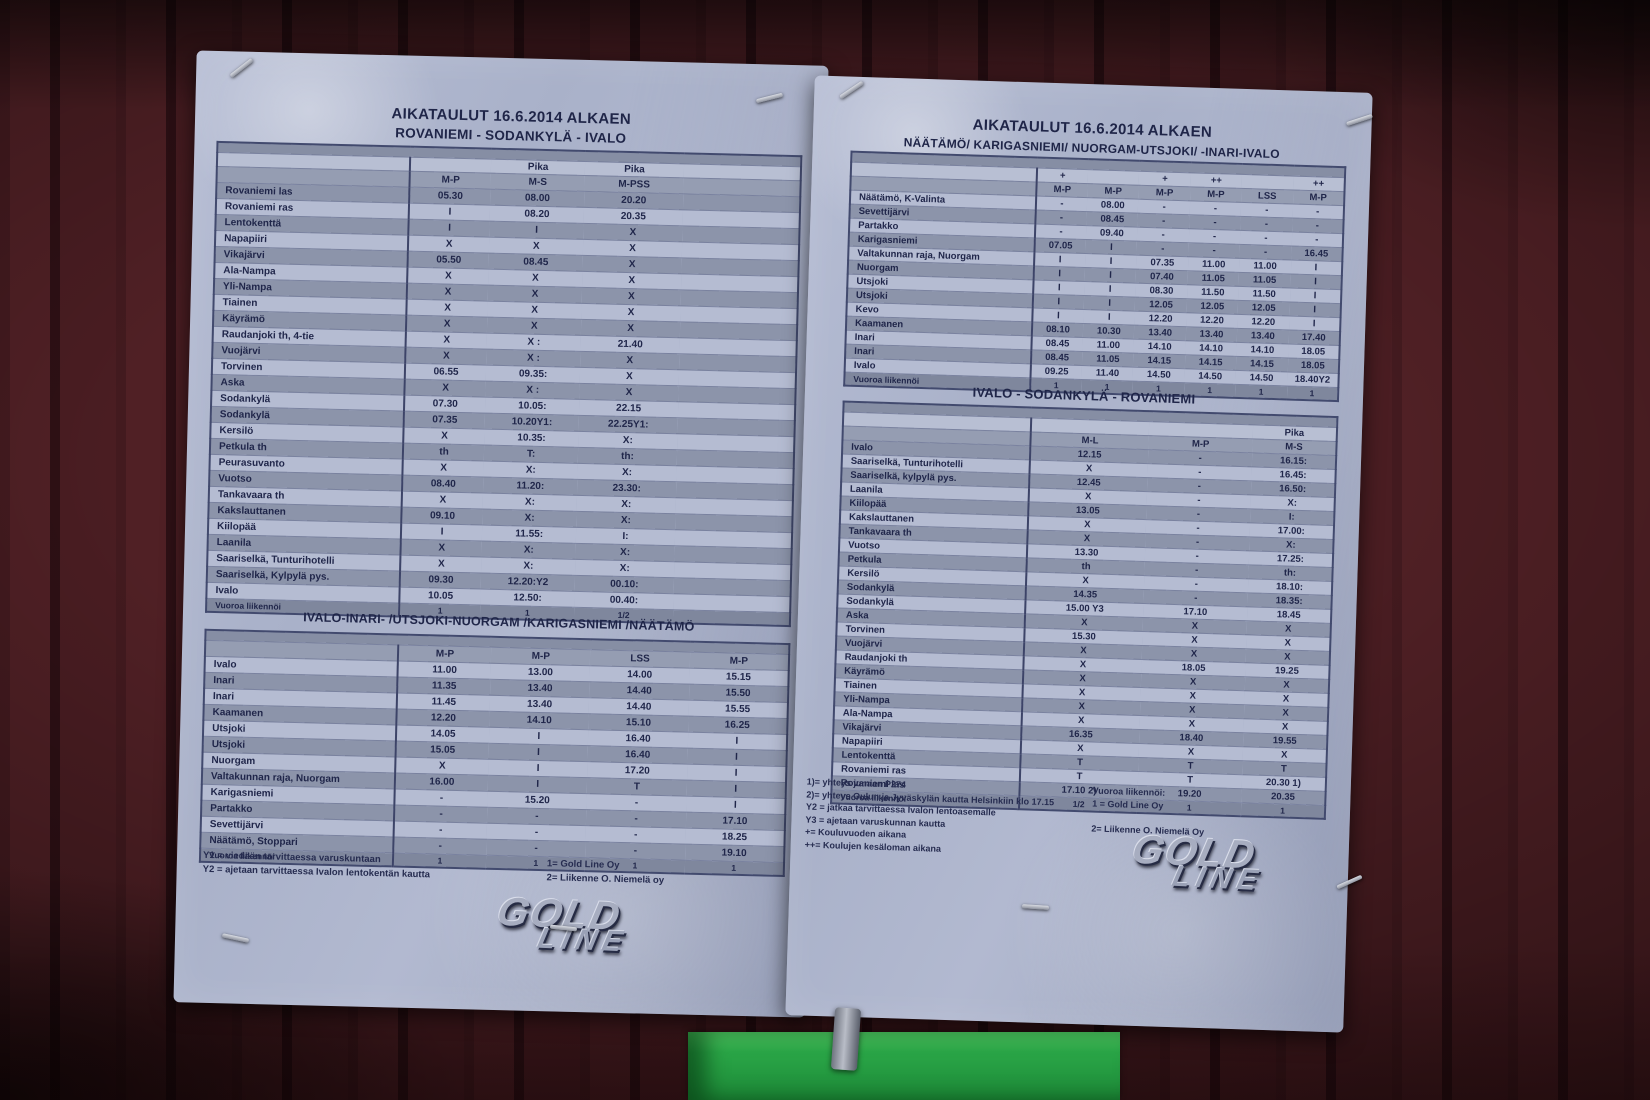 Image resolution: width=1650 pixels, height=1100 pixels. Describe the element at coordinates (444, 404) in the screenshot. I see `time-cell: 07.30` at that location.